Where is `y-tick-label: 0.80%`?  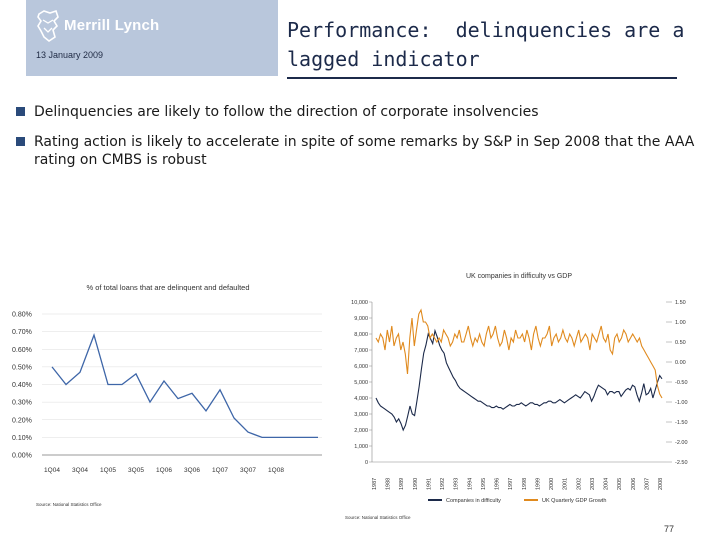 y-tick-label: 0.80% is located at coordinates (22, 315).